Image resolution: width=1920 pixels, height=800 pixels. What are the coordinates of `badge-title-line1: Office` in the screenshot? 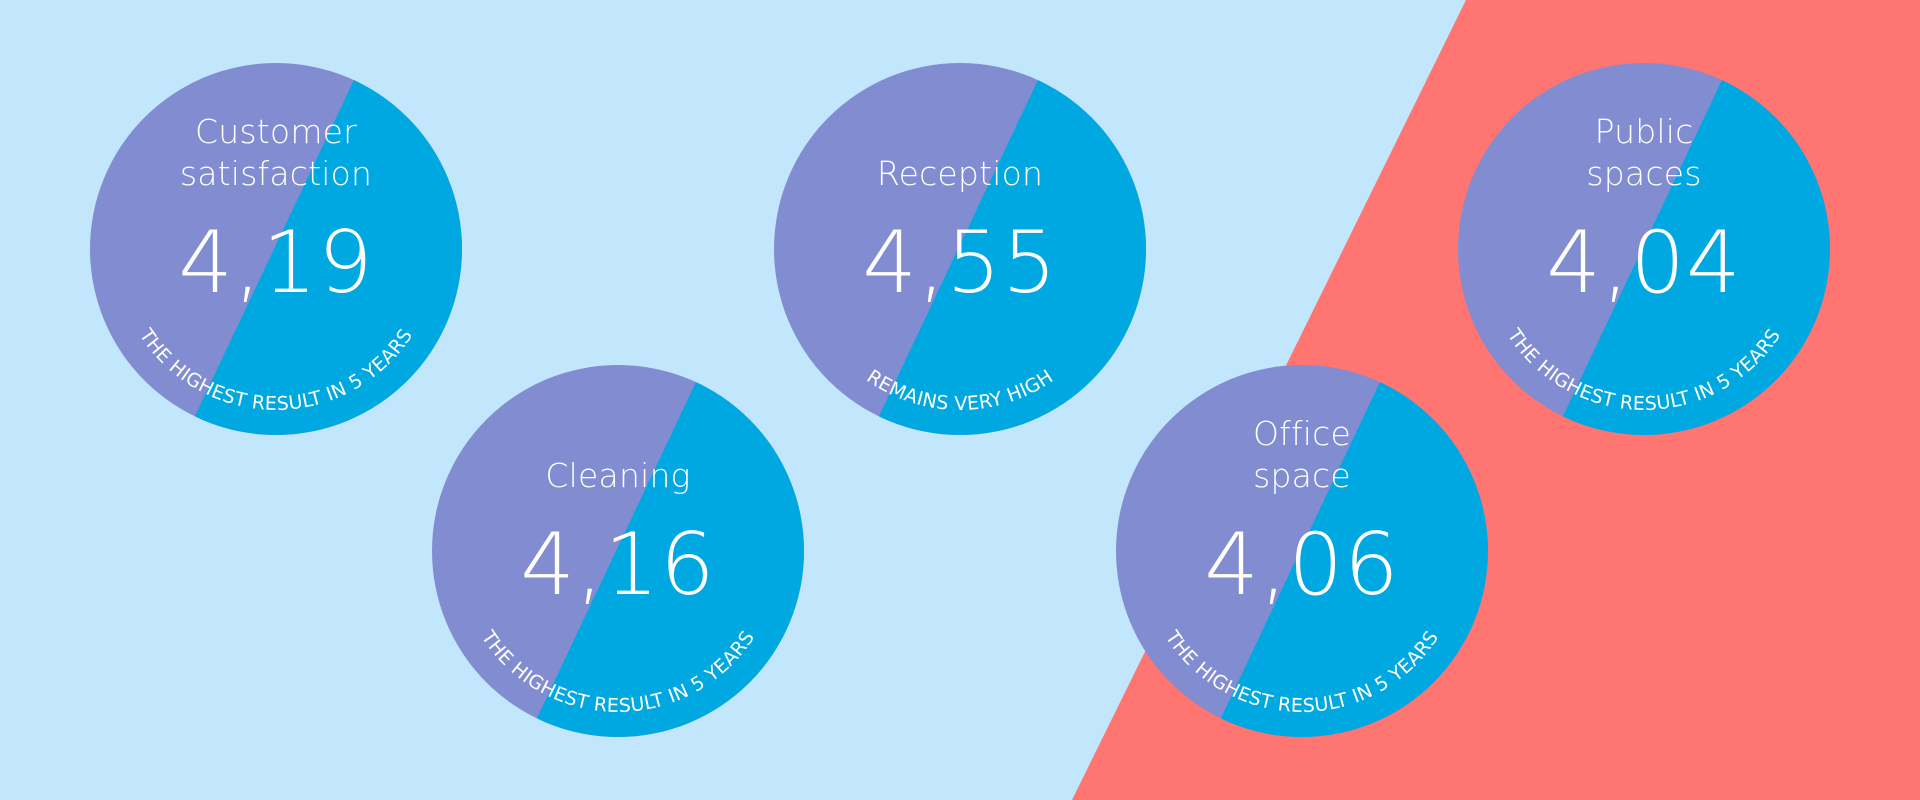 It's located at (1302, 433).